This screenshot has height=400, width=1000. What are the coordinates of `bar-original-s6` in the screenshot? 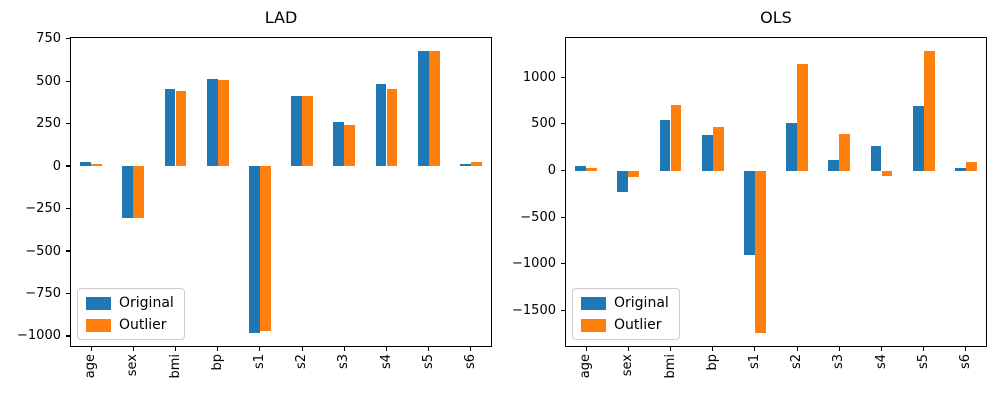 It's located at (960, 169).